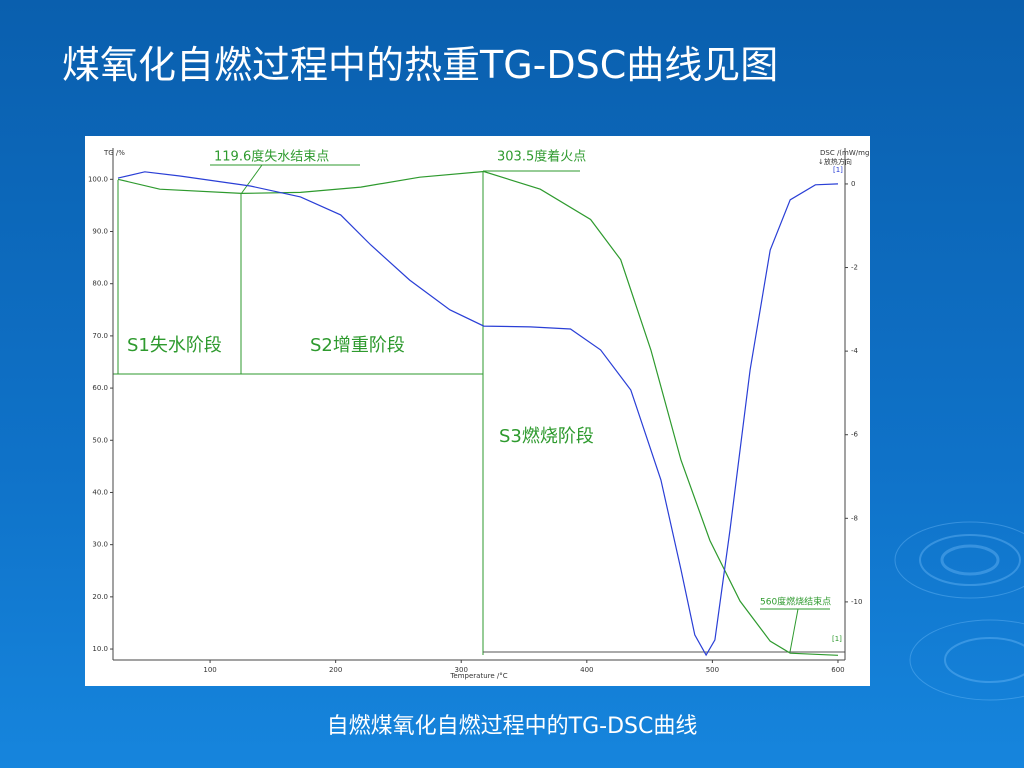 The height and width of the screenshot is (768, 1024). I want to click on caption: 自燃煤氧化自燃过程中的TG-DSC曲线, so click(512, 726).